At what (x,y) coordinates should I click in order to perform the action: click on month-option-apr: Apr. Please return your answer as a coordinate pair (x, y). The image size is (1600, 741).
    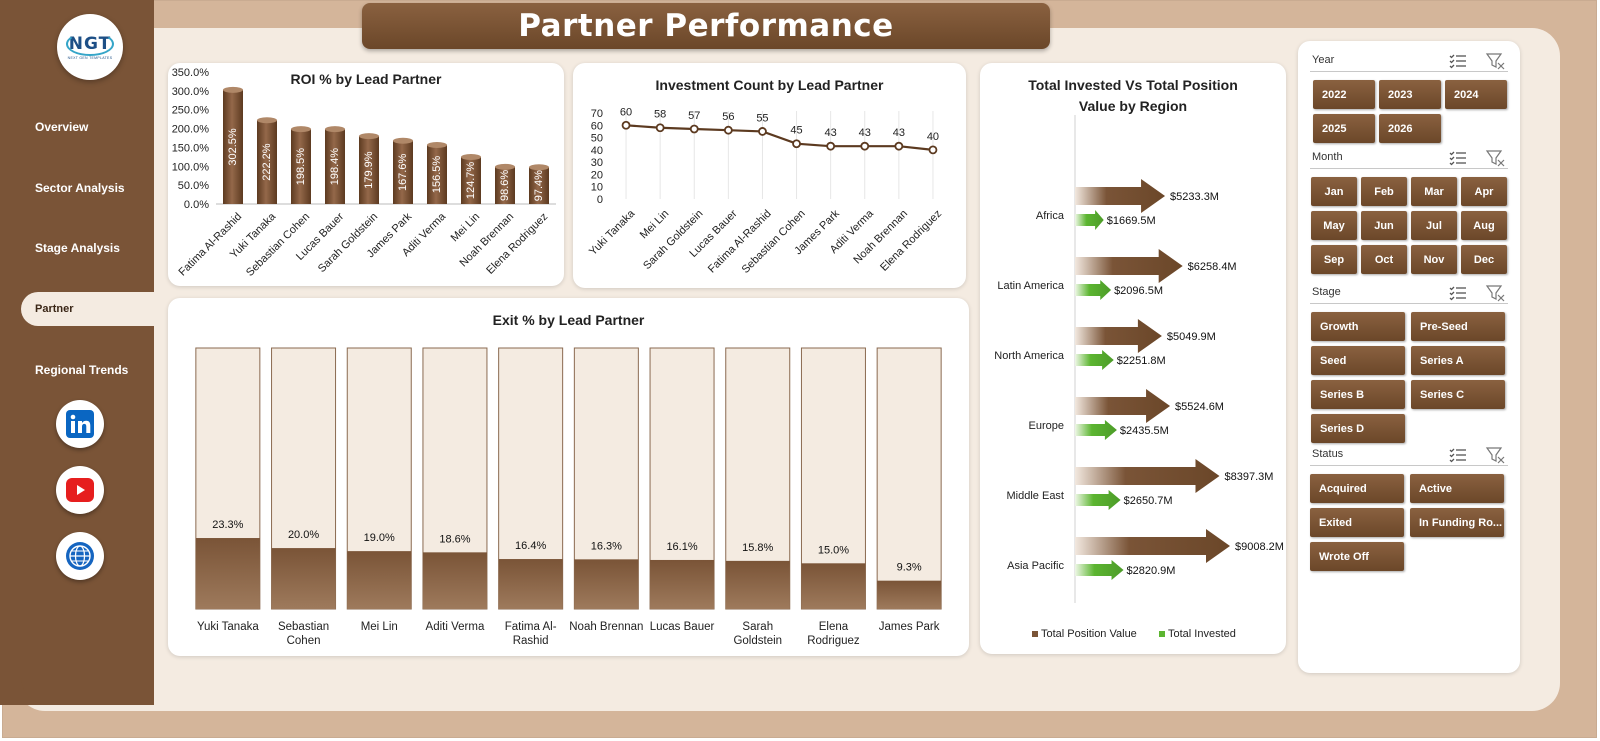
    Looking at the image, I should click on (1484, 191).